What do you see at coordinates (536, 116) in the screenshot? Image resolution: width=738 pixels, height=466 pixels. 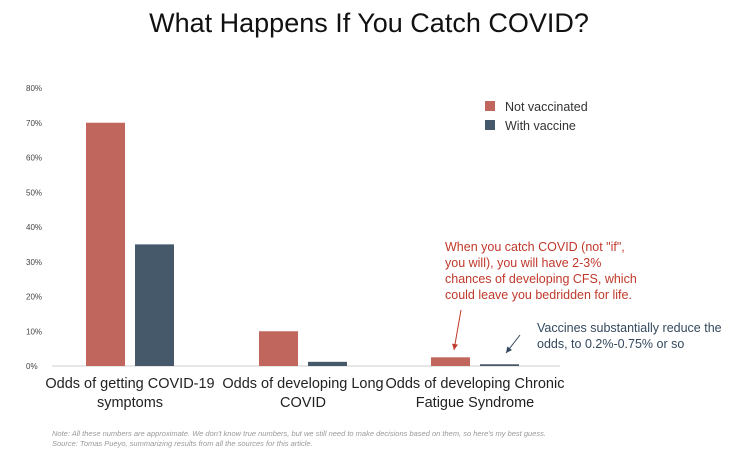 I see `legend: Not vaccinated With vaccine` at bounding box center [536, 116].